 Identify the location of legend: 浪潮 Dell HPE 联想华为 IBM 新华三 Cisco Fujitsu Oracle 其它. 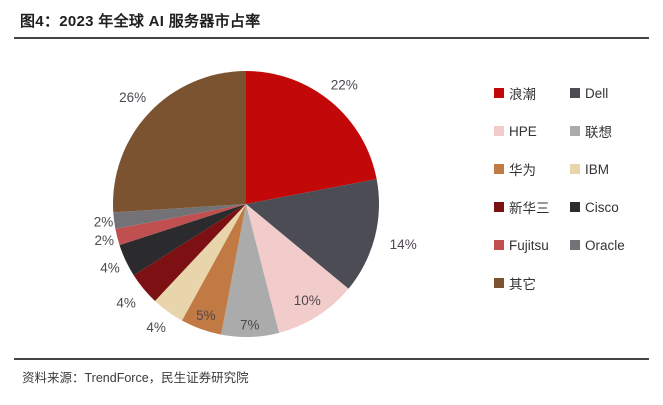
(559, 188).